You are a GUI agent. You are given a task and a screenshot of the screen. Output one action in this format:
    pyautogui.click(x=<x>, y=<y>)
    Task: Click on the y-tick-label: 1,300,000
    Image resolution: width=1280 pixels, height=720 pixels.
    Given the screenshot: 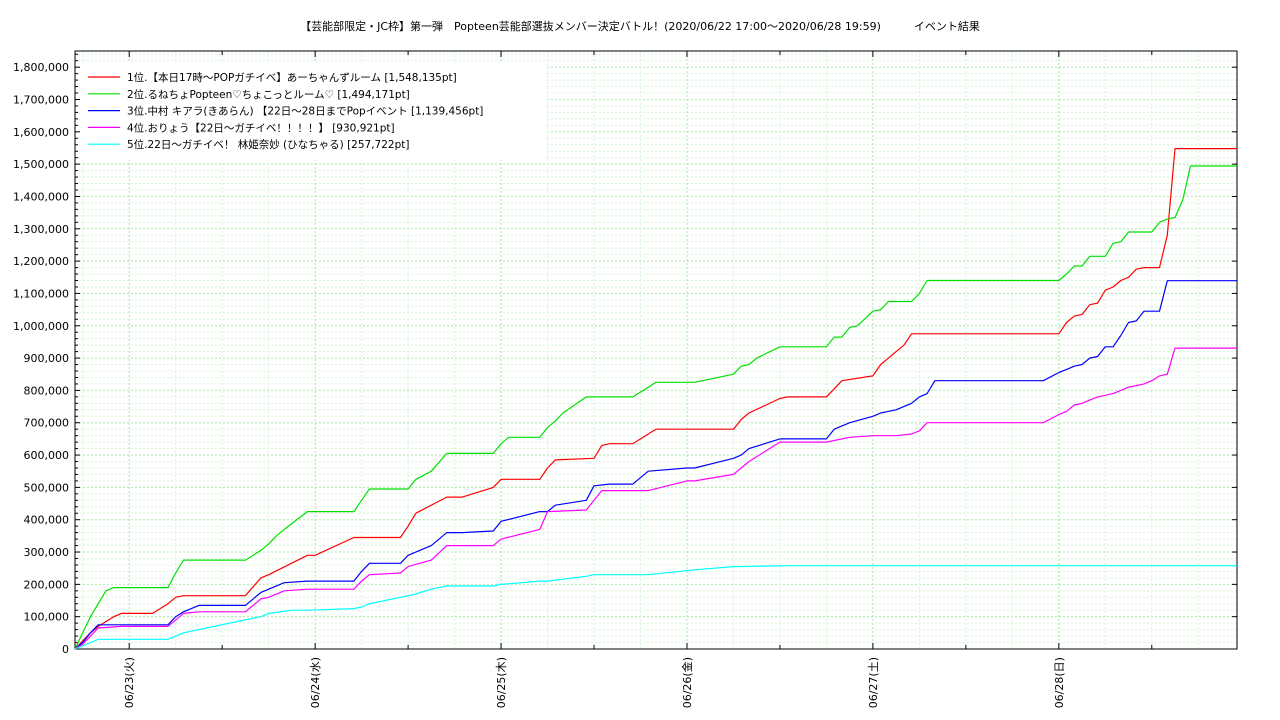 What is the action you would take?
    pyautogui.click(x=41, y=229)
    